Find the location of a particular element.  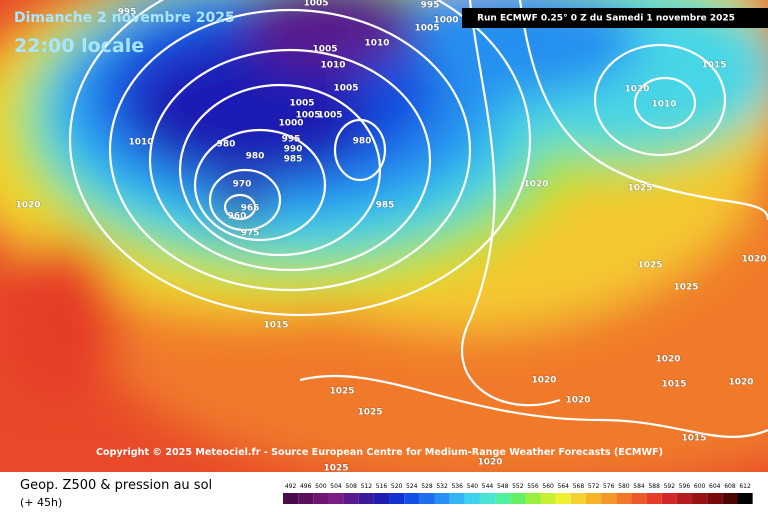

footer-lead: (+ 45h) is located at coordinates (41, 502).